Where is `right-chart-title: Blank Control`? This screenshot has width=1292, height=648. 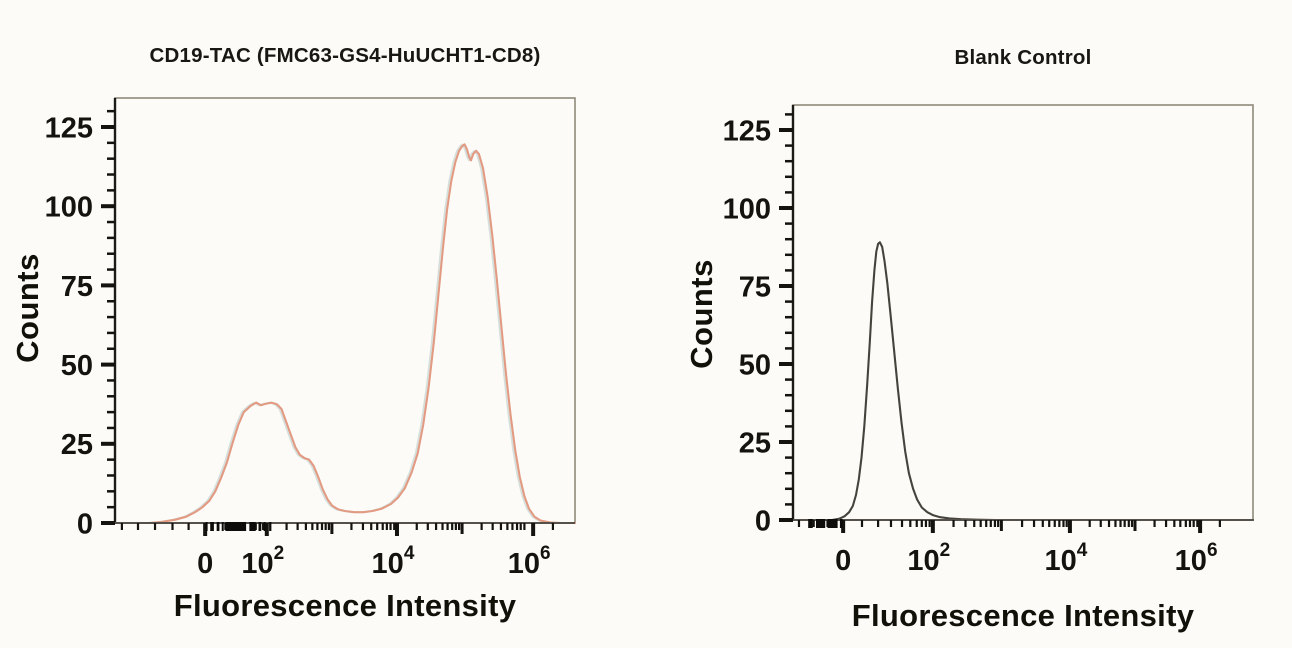 right-chart-title: Blank Control is located at coordinates (1023, 57).